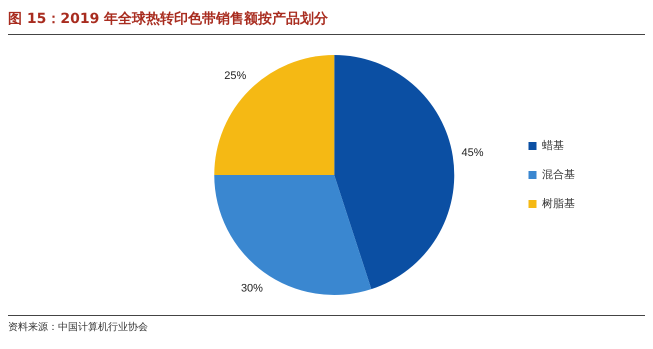  Describe the element at coordinates (553, 145) in the screenshot. I see `legend-label: 蜡基` at that location.